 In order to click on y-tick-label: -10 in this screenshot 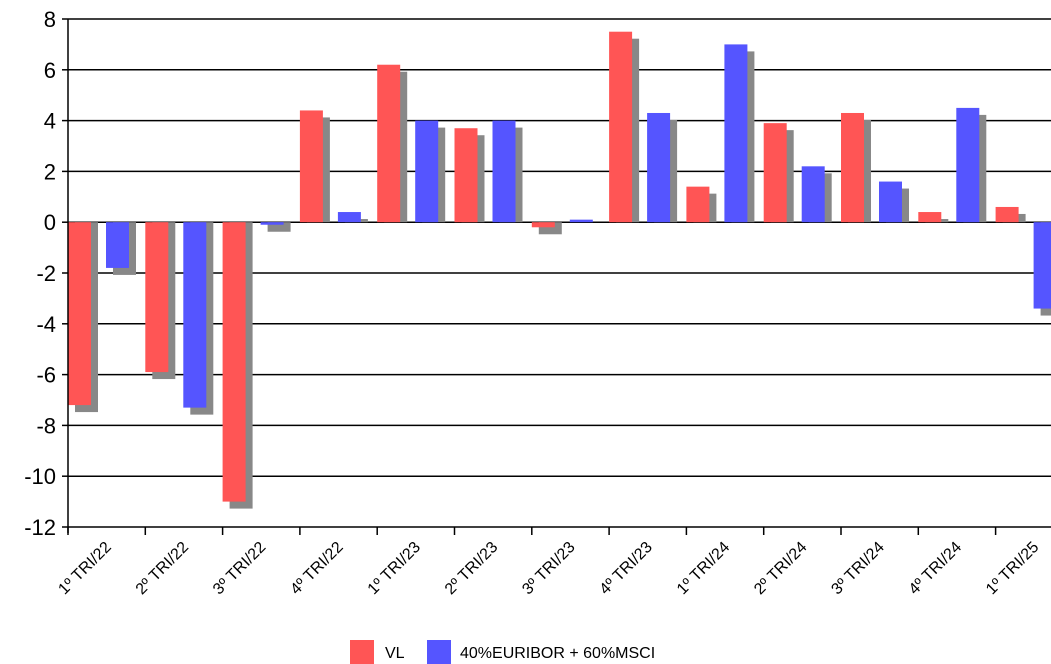, I will do `click(40, 476)`.